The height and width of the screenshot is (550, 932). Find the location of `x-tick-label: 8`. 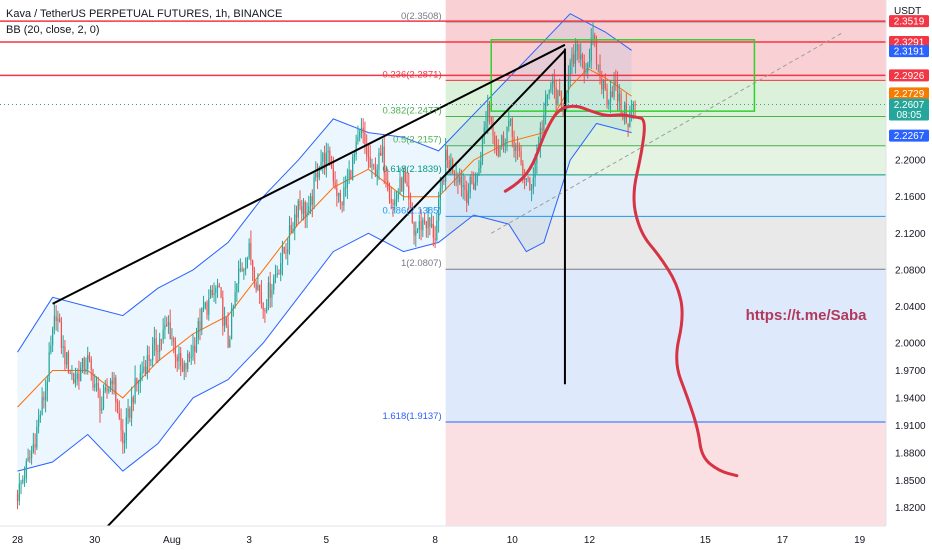

x-tick-label: 8 is located at coordinates (435, 540).